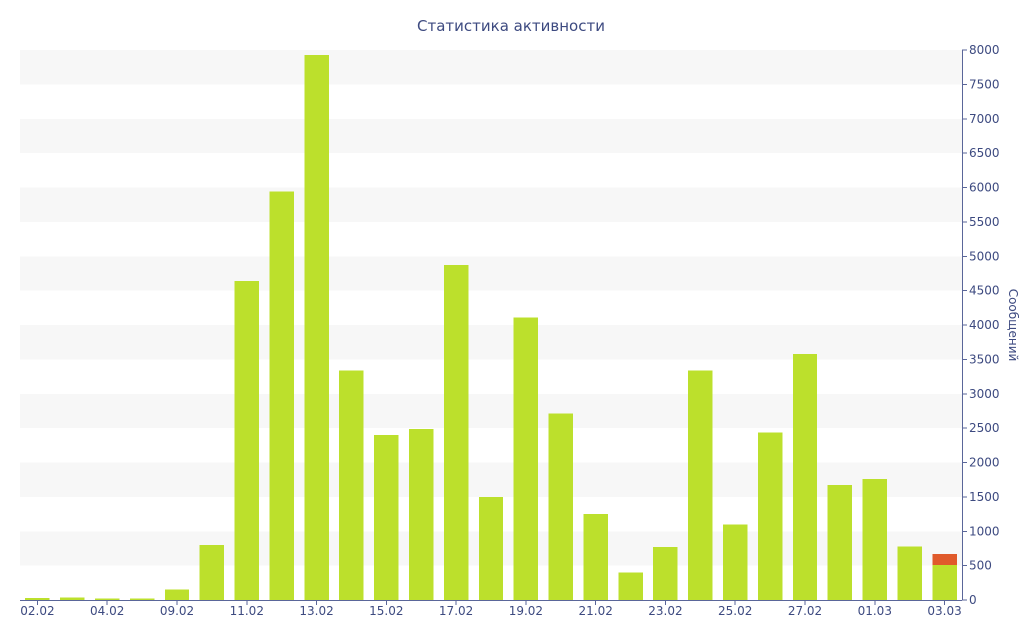  Describe the element at coordinates (984, 531) in the screenshot. I see `y-tick-label: 1000` at that location.